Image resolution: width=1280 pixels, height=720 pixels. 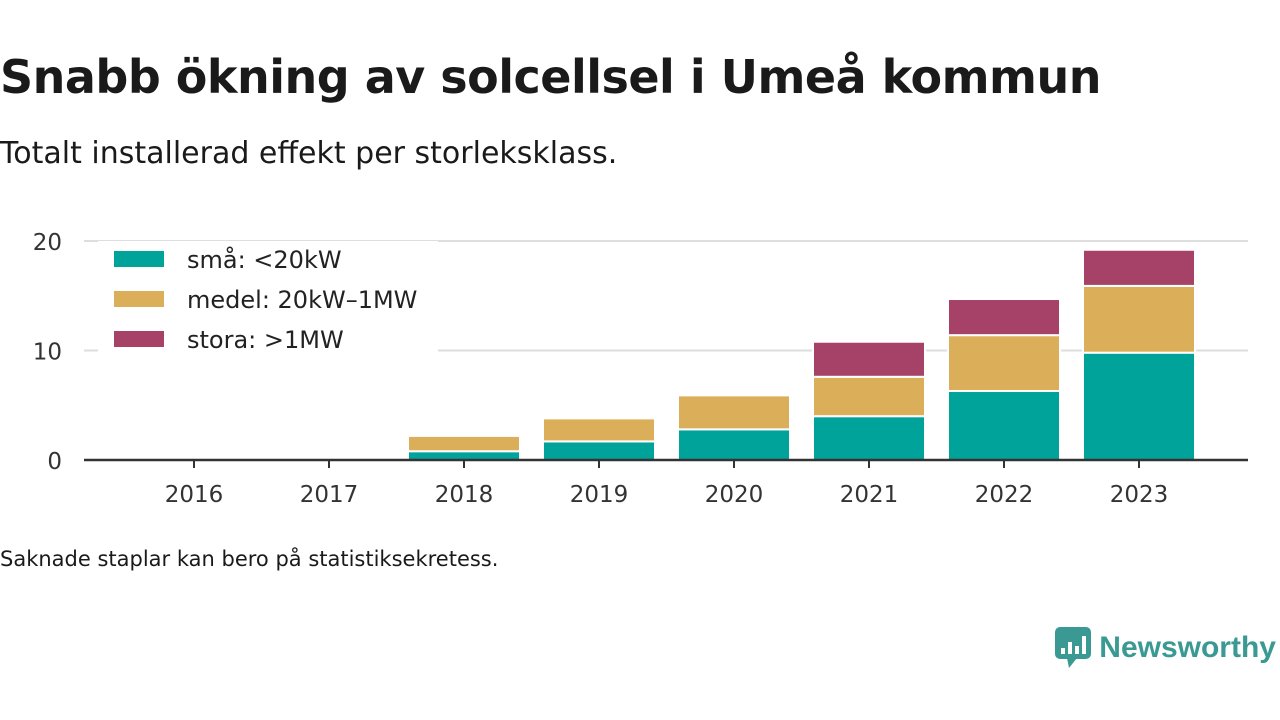 I want to click on x-tick-label: 2016, so click(x=194, y=495).